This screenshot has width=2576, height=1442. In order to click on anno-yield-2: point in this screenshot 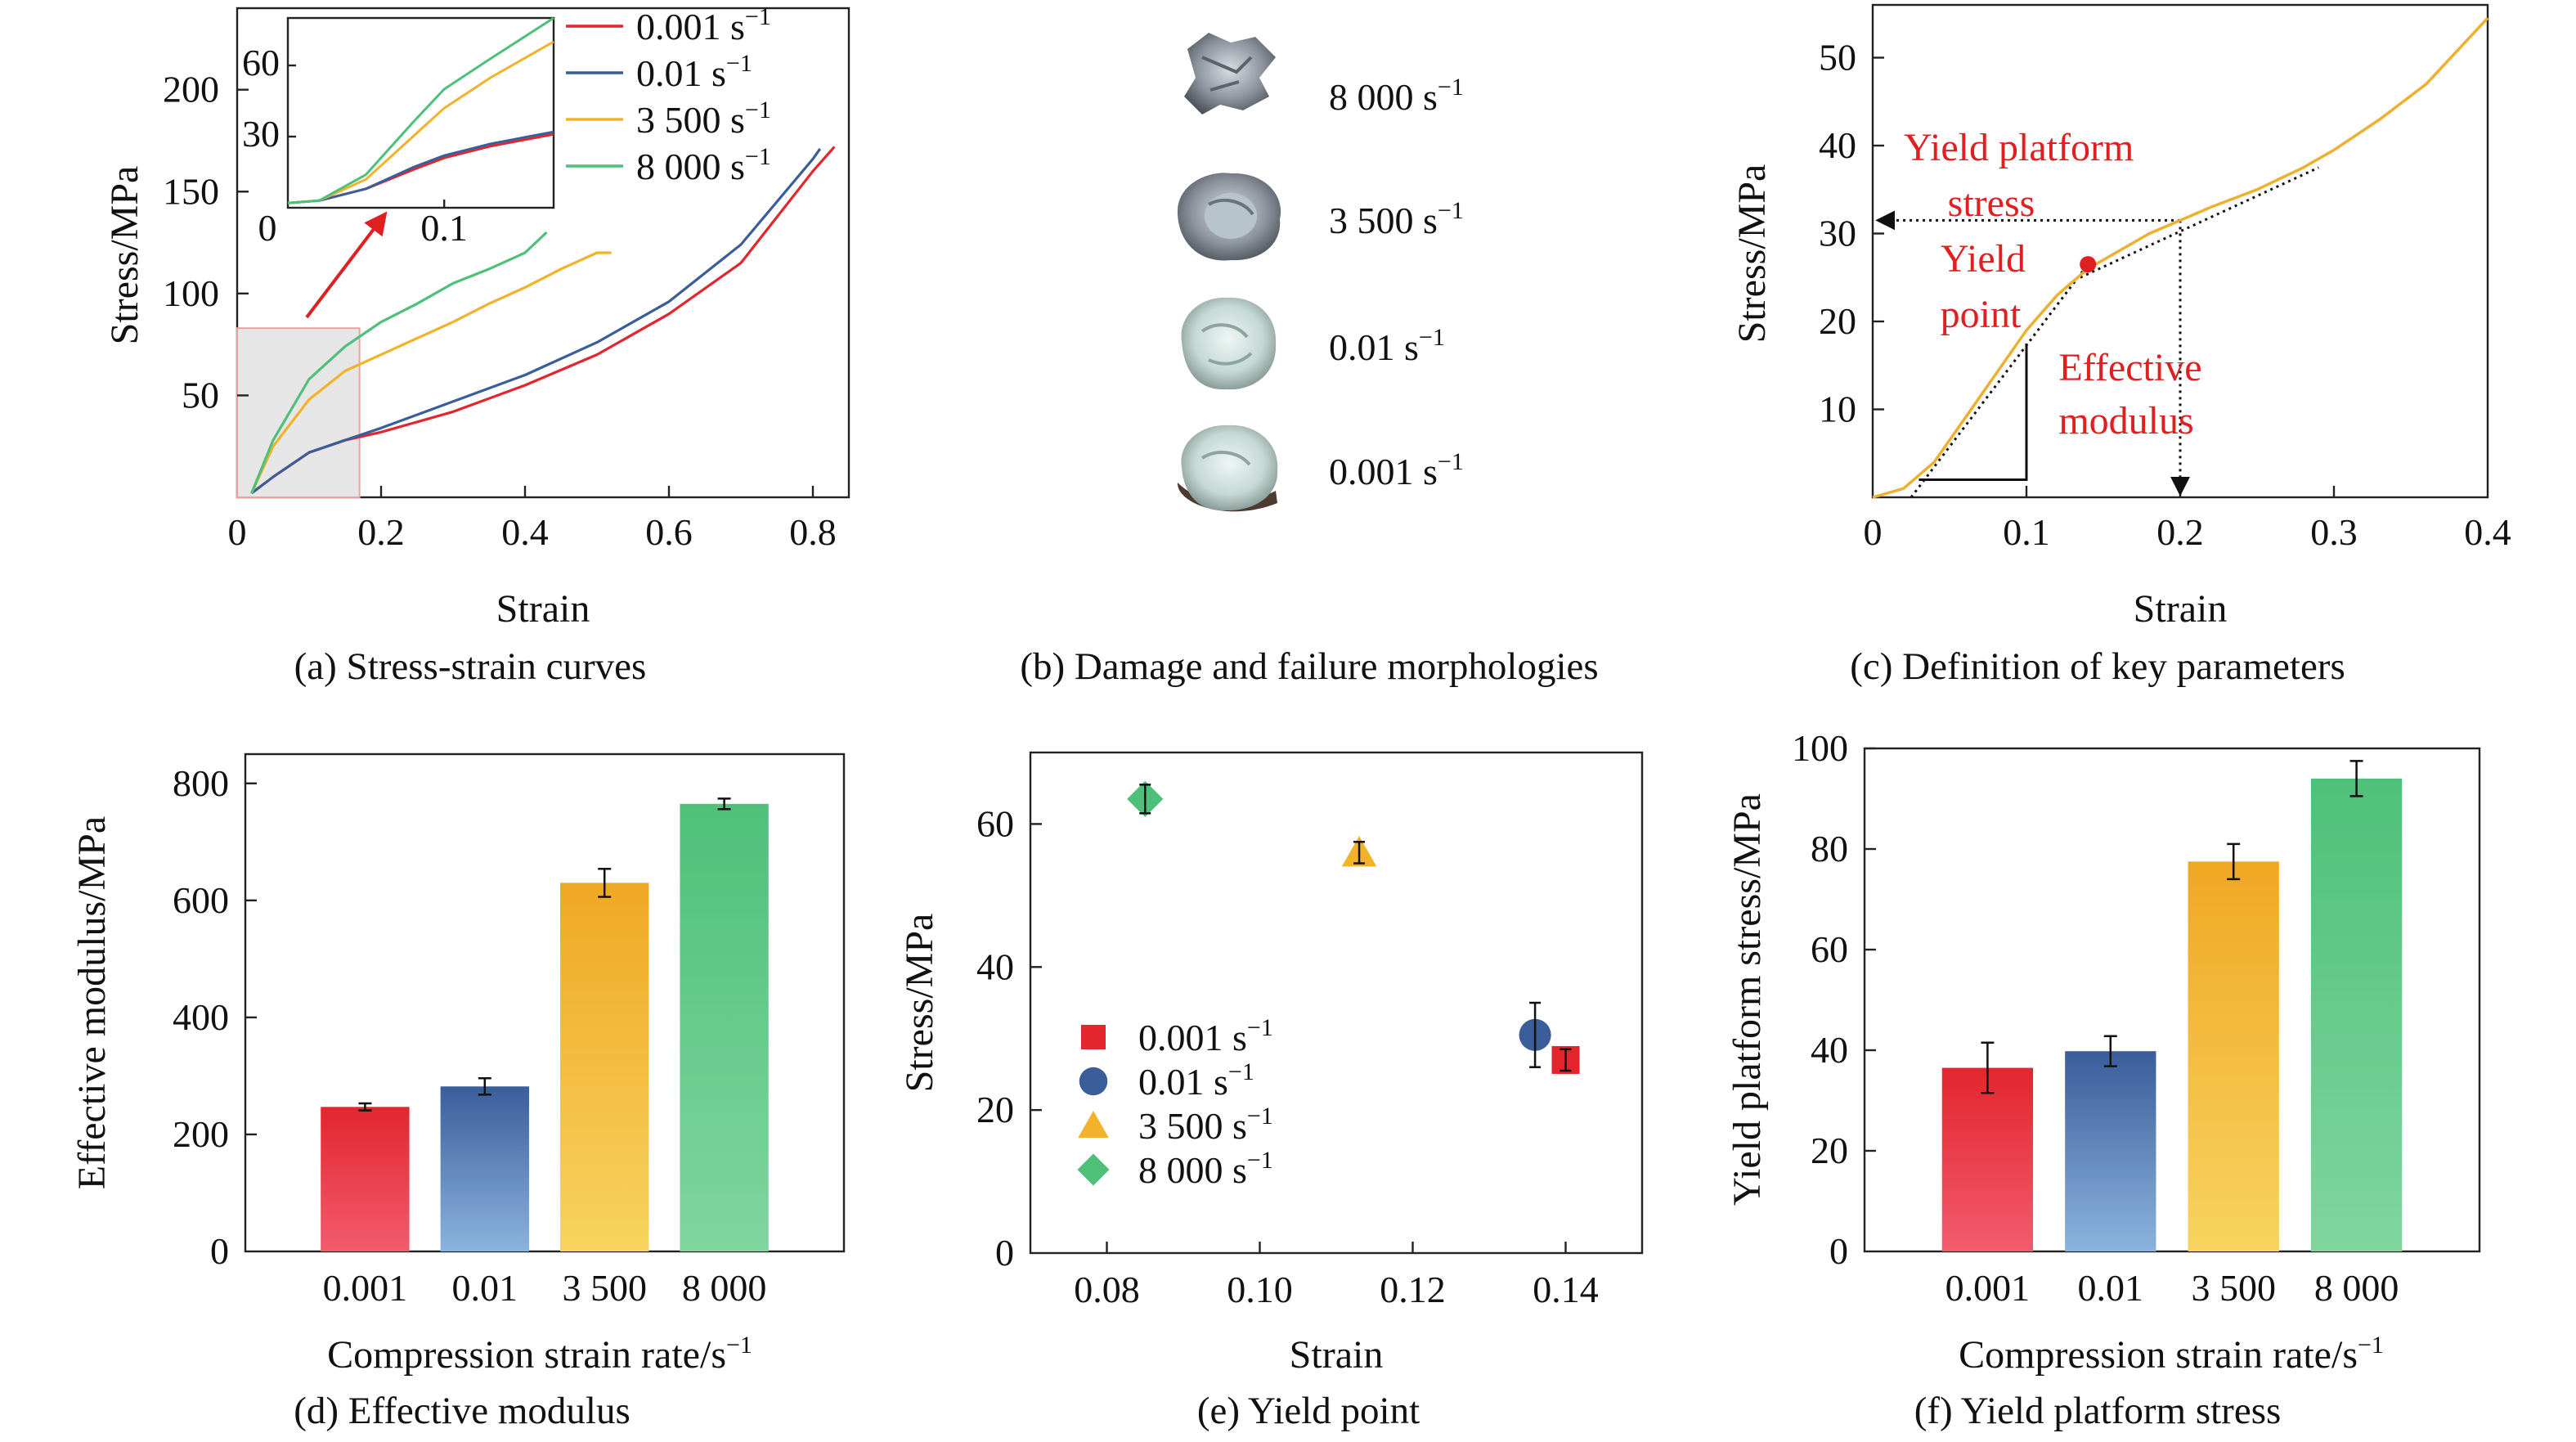, I will do `click(1982, 314)`.